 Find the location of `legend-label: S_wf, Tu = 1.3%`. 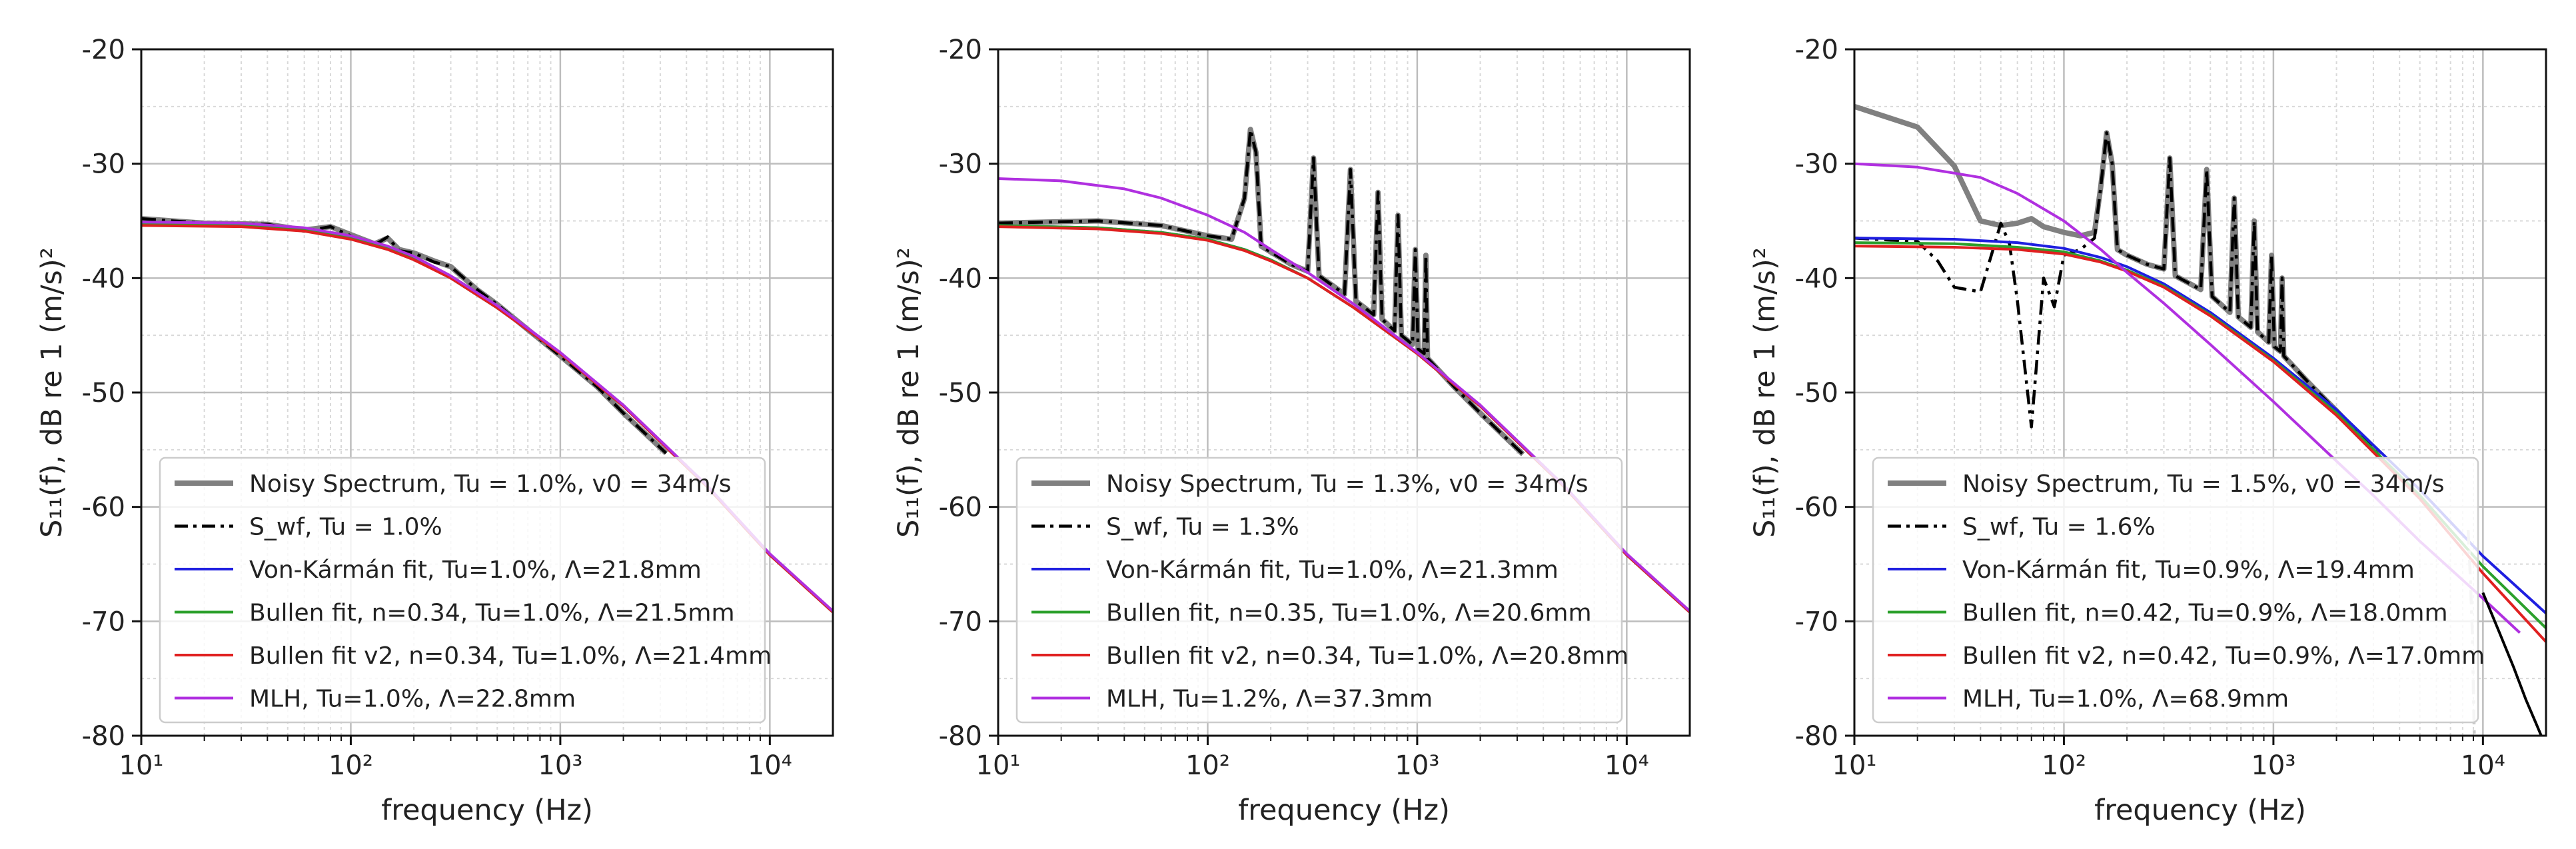

legend-label: S_wf, Tu = 1.3% is located at coordinates (1202, 527).